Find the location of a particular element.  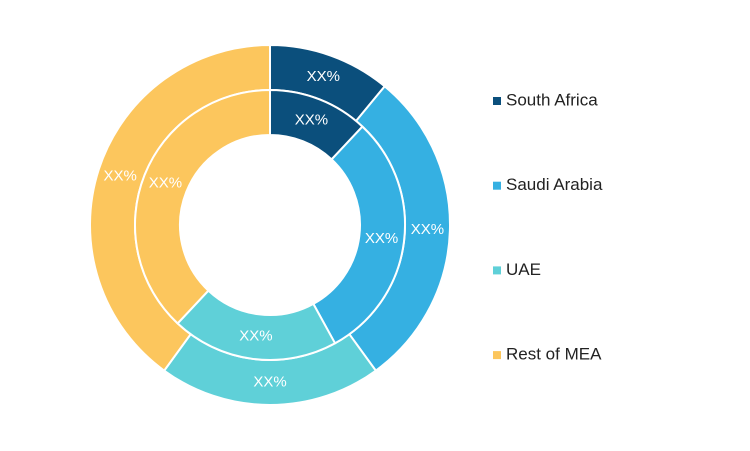

legend-label: Rest of MEA is located at coordinates (554, 354).